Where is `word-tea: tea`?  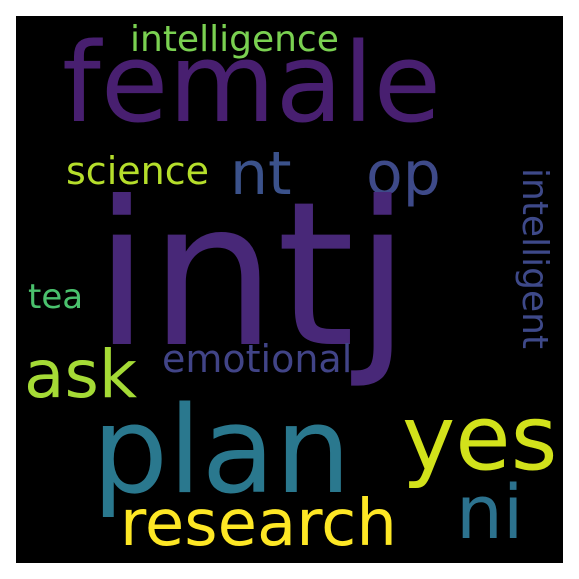
word-tea: tea is located at coordinates (56, 297).